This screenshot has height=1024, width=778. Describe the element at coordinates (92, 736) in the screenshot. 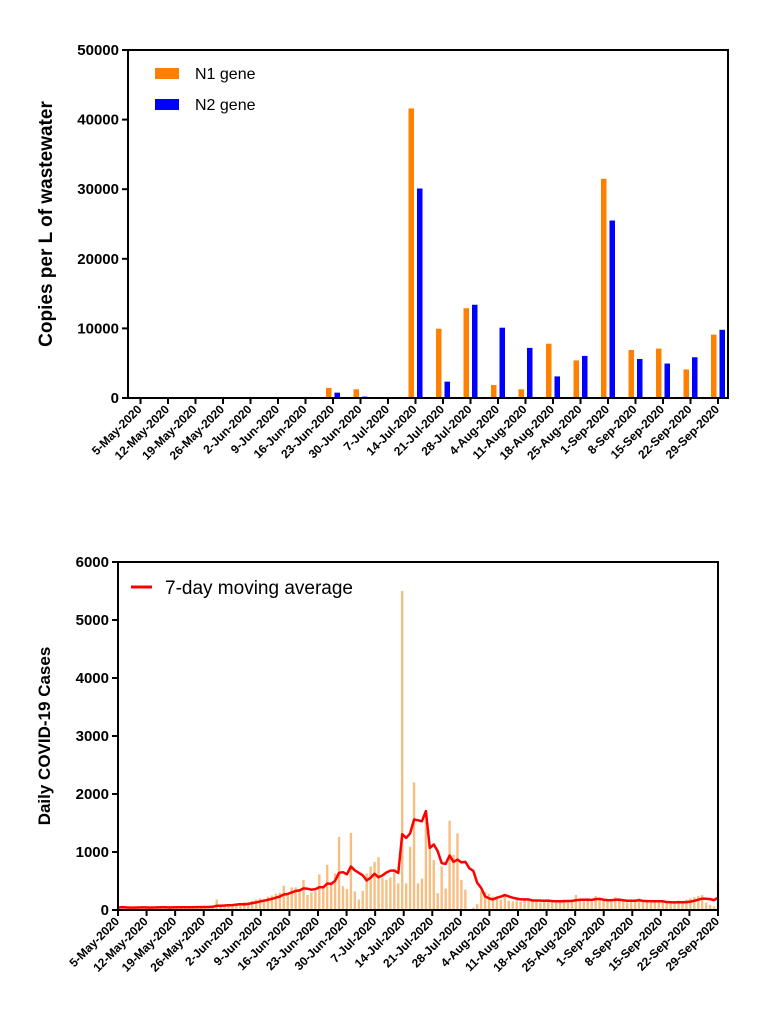

I see `y-tick-label: 3000` at that location.